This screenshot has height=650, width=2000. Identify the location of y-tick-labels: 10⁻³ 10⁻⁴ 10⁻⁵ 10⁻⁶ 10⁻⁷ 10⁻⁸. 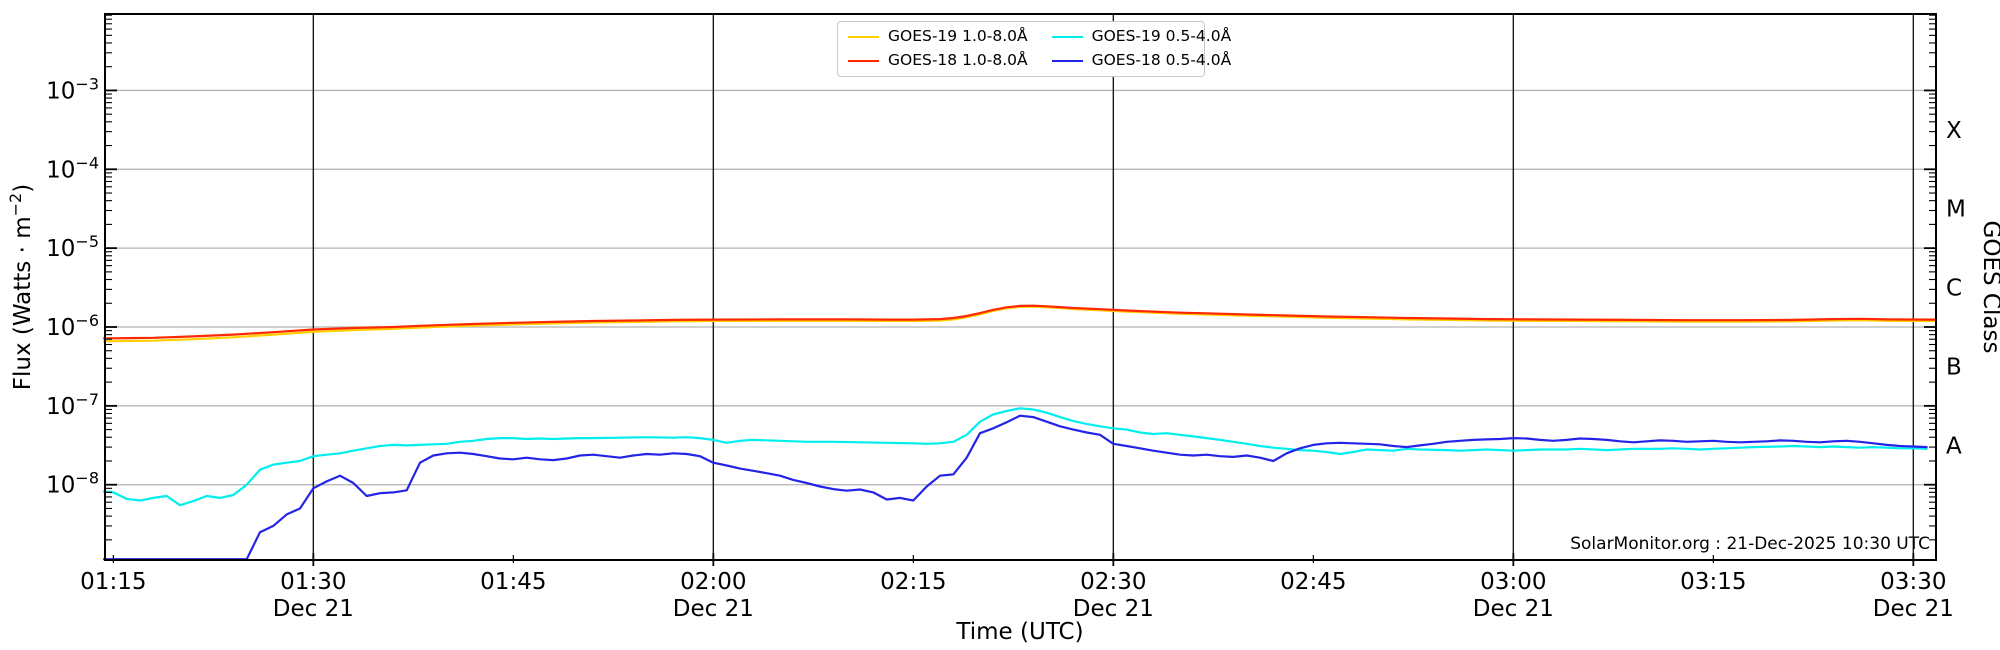
(72, 286).